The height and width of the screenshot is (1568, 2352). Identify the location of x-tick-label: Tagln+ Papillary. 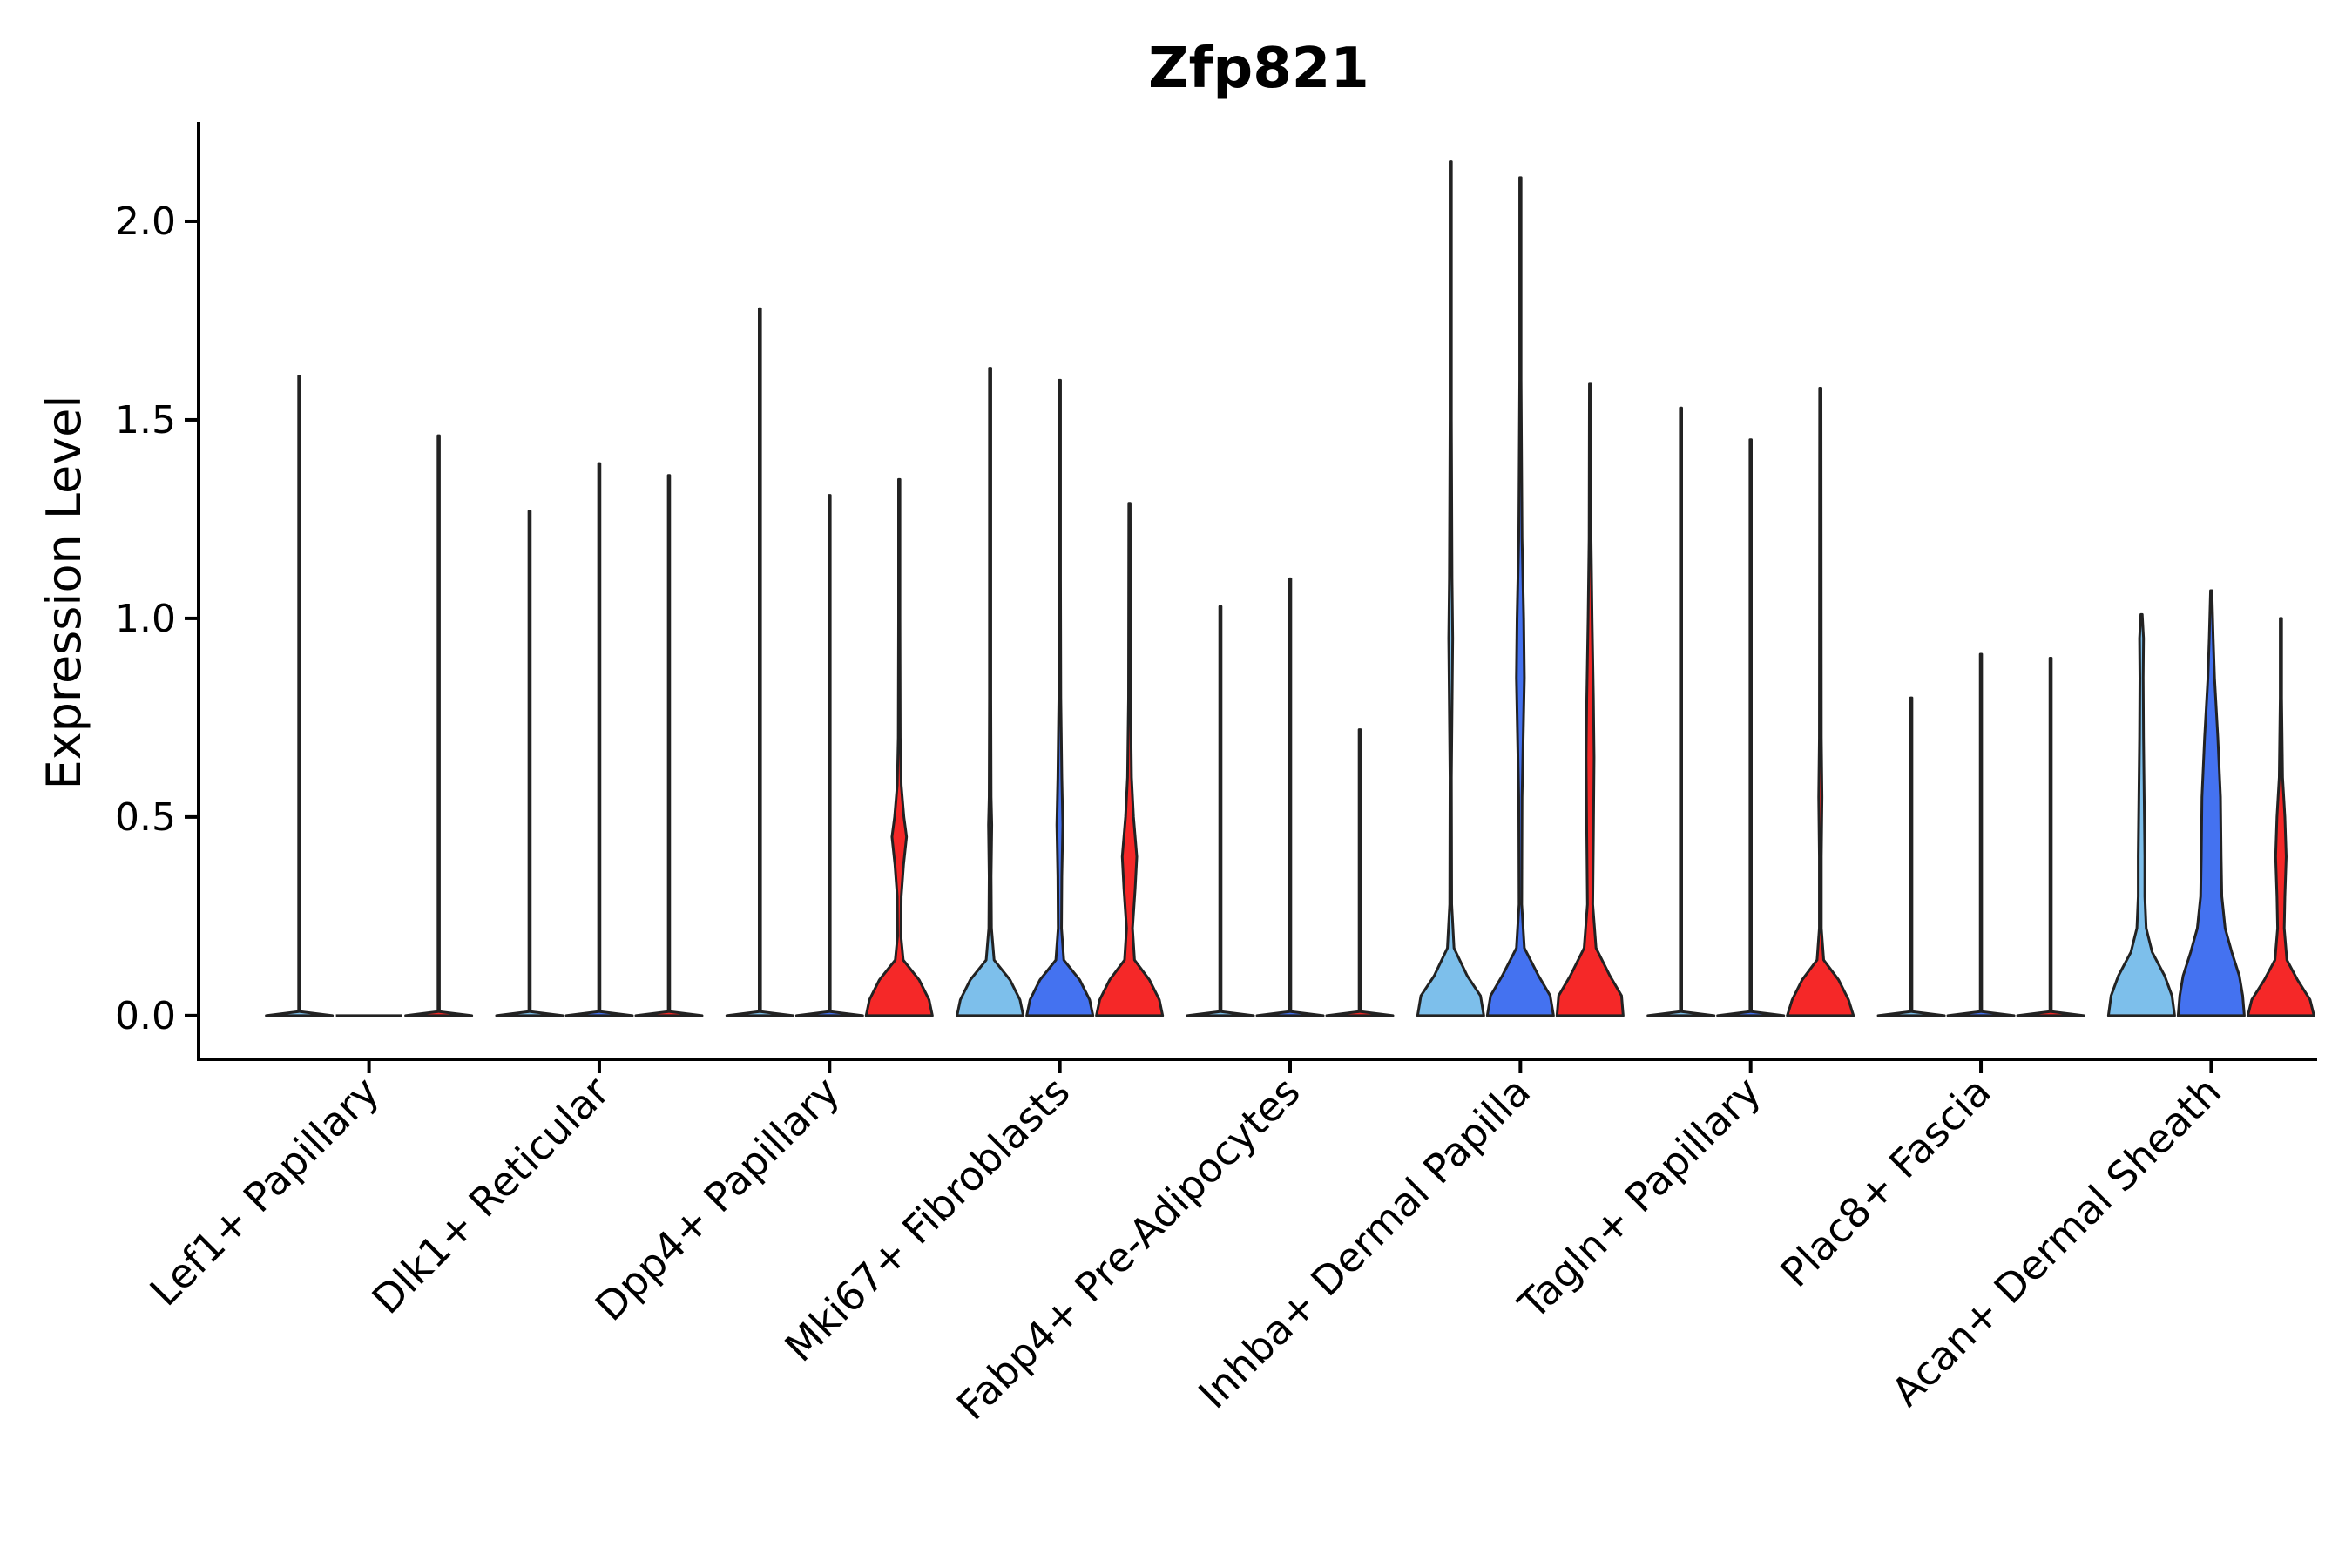
(1639, 1198).